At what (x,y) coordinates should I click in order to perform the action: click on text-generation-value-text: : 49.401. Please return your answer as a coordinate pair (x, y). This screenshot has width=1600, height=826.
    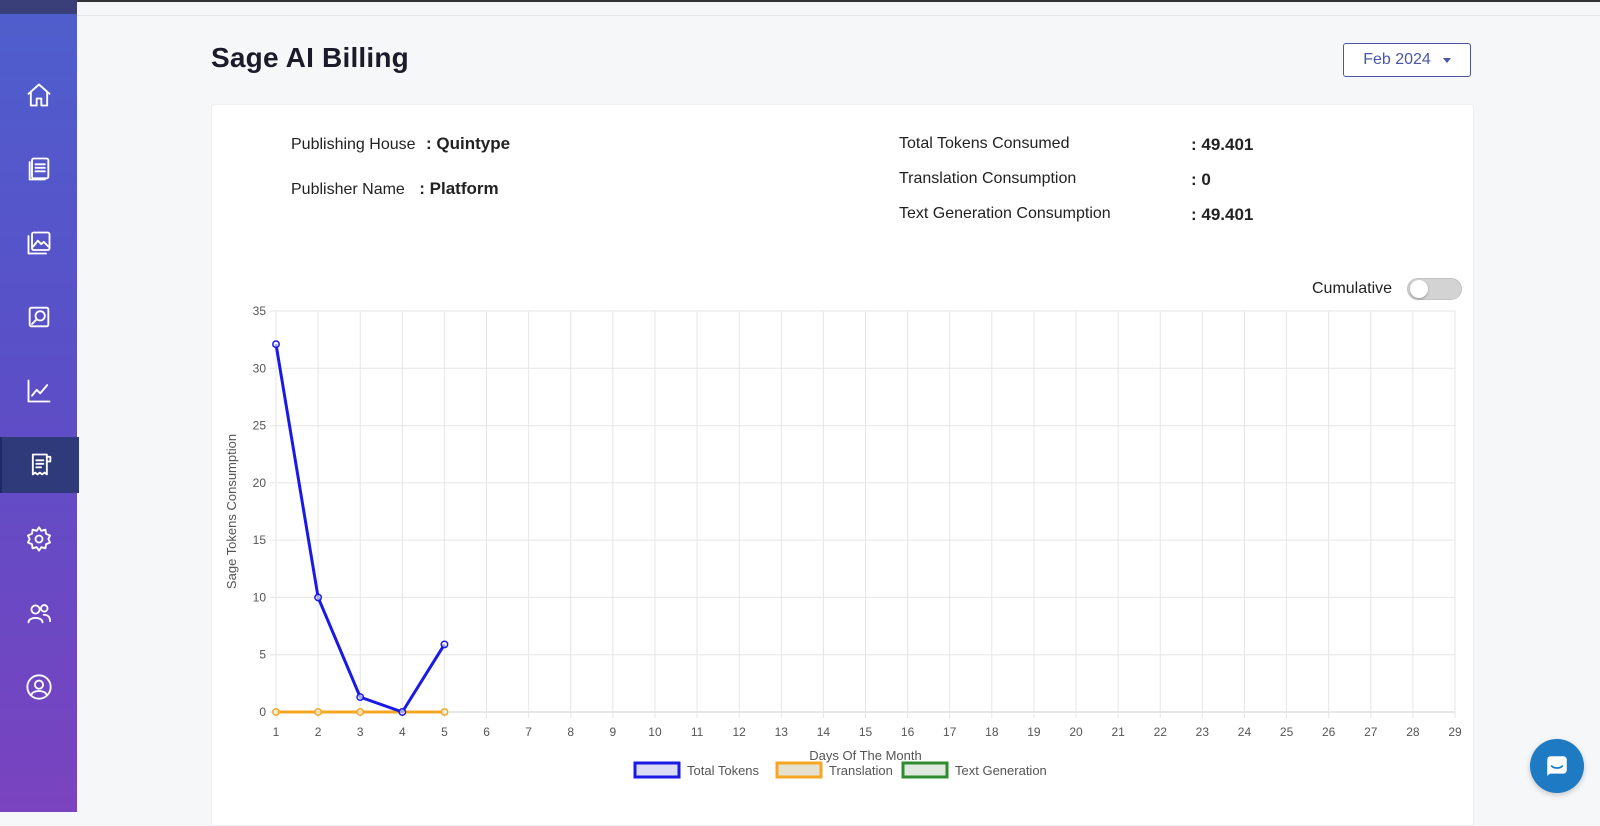
    Looking at the image, I should click on (1222, 214).